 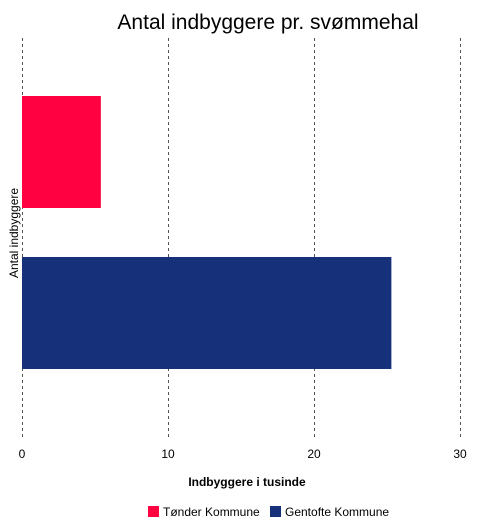 What do you see at coordinates (337, 512) in the screenshot?
I see `legend-label-1: Gentofte Kommune` at bounding box center [337, 512].